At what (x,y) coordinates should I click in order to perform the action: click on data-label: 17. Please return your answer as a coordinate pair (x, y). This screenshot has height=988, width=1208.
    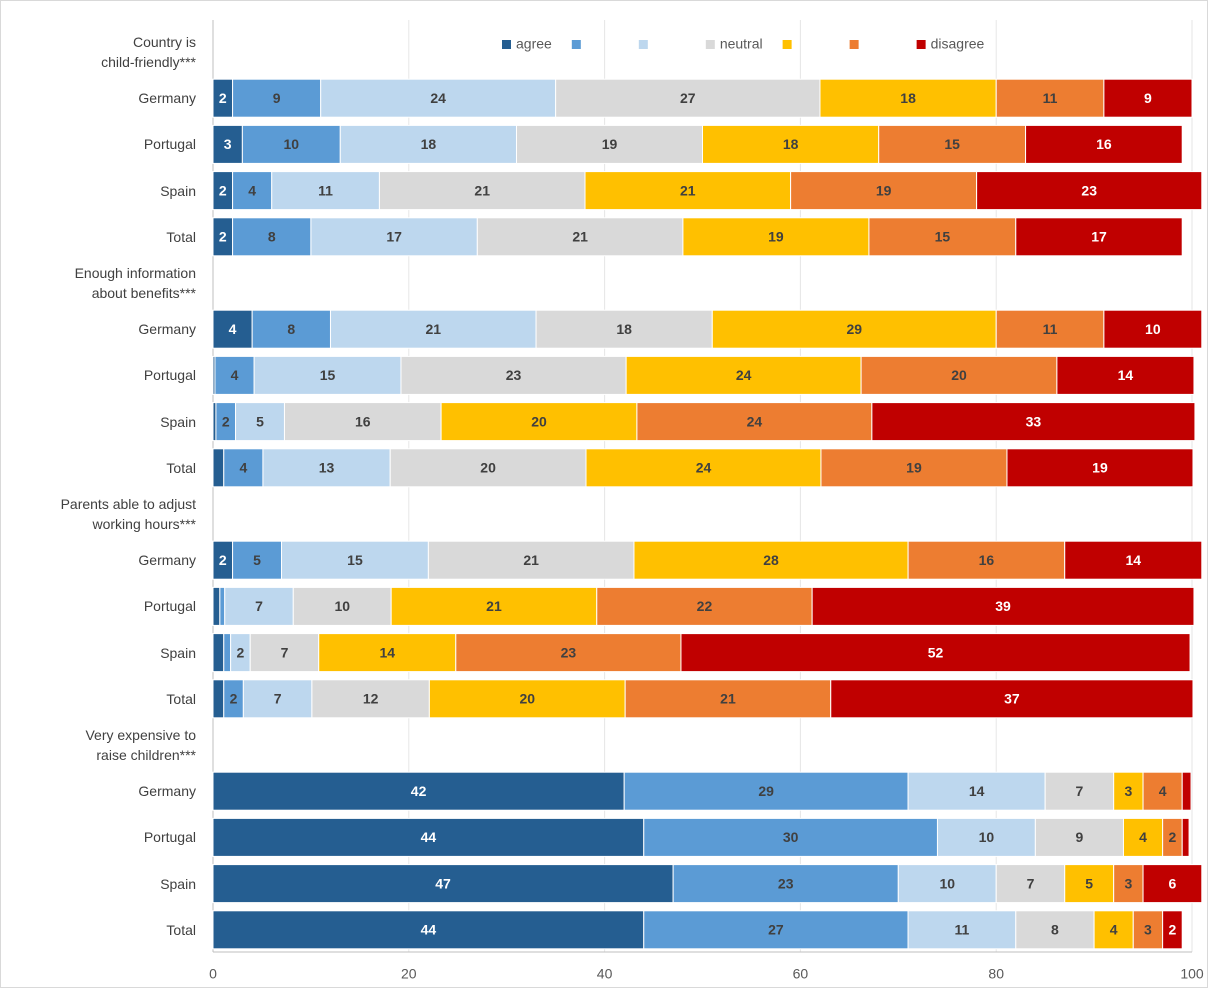
    Looking at the image, I should click on (394, 237).